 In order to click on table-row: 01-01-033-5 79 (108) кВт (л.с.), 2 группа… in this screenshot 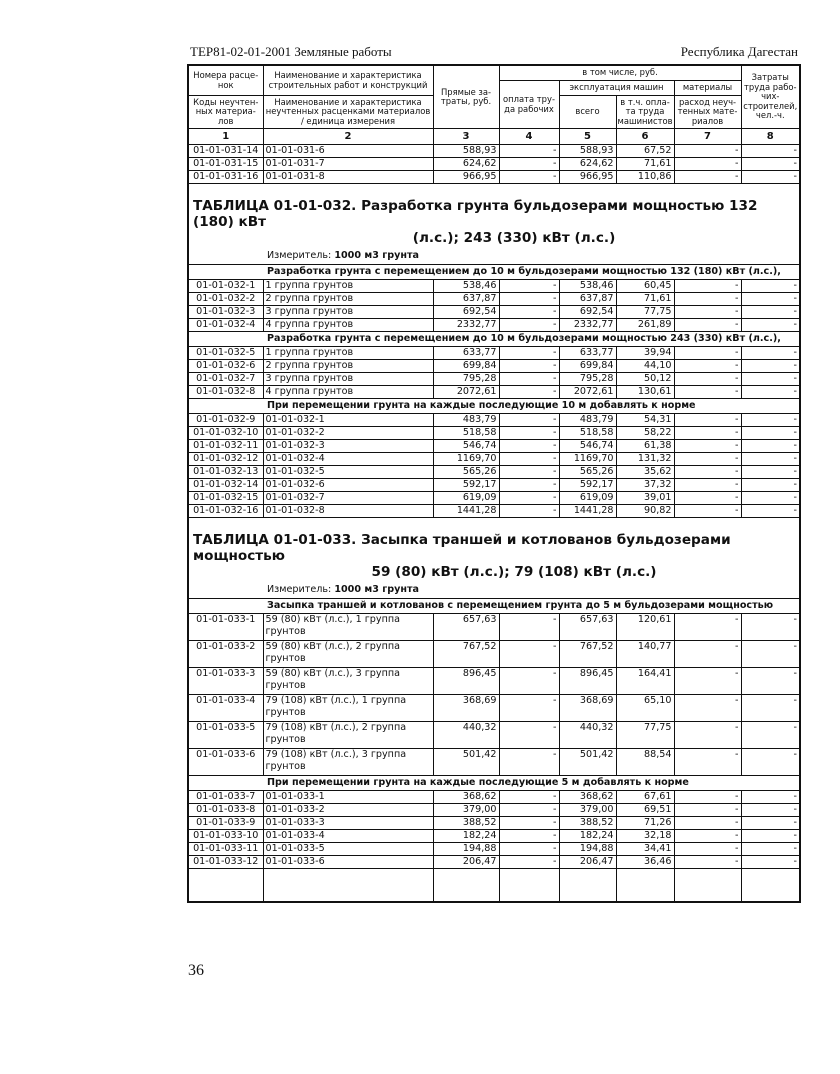, I will do `click(494, 735)`.